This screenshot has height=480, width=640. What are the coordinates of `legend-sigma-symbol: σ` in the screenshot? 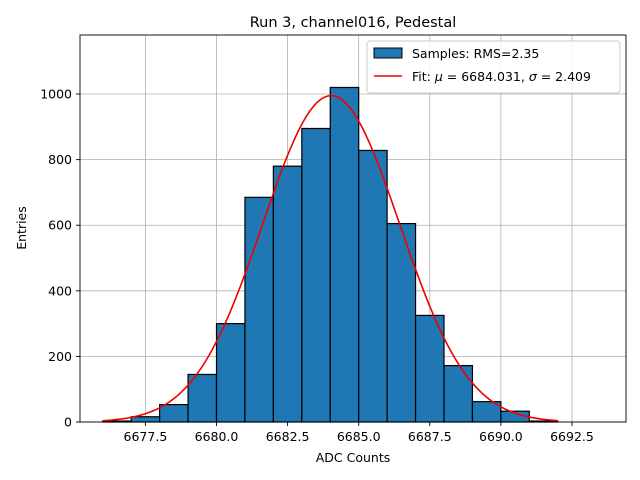 It's located at (533, 76).